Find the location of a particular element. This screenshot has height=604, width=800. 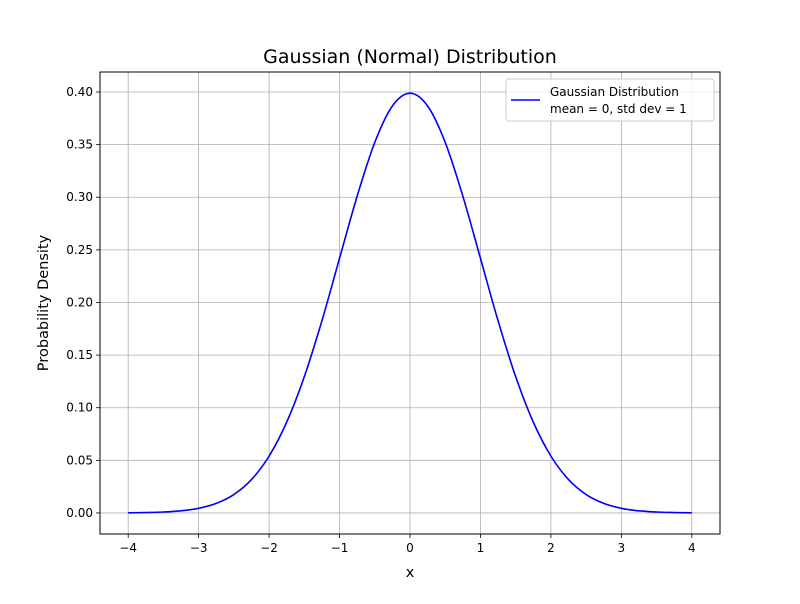

legend-box is located at coordinates (610, 100).